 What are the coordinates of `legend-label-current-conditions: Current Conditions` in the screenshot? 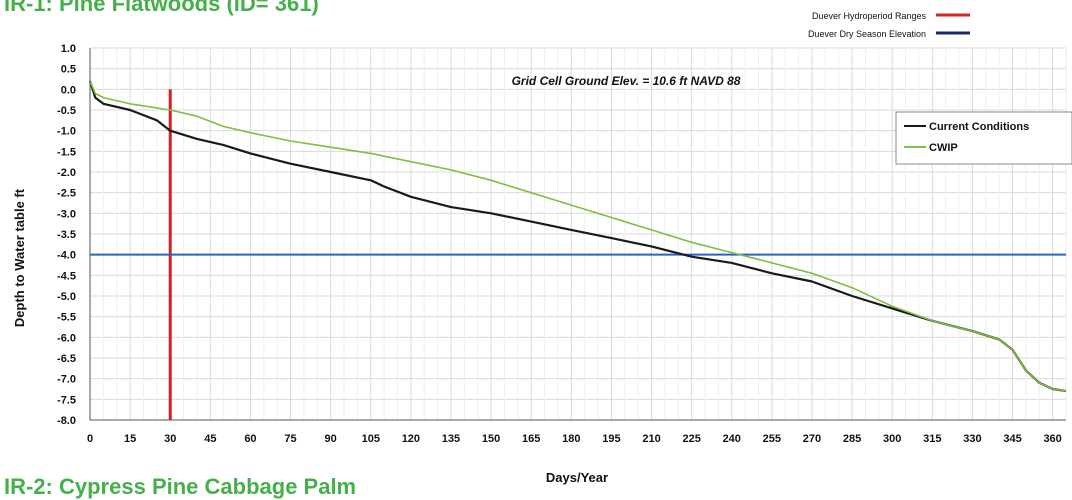 It's located at (979, 127).